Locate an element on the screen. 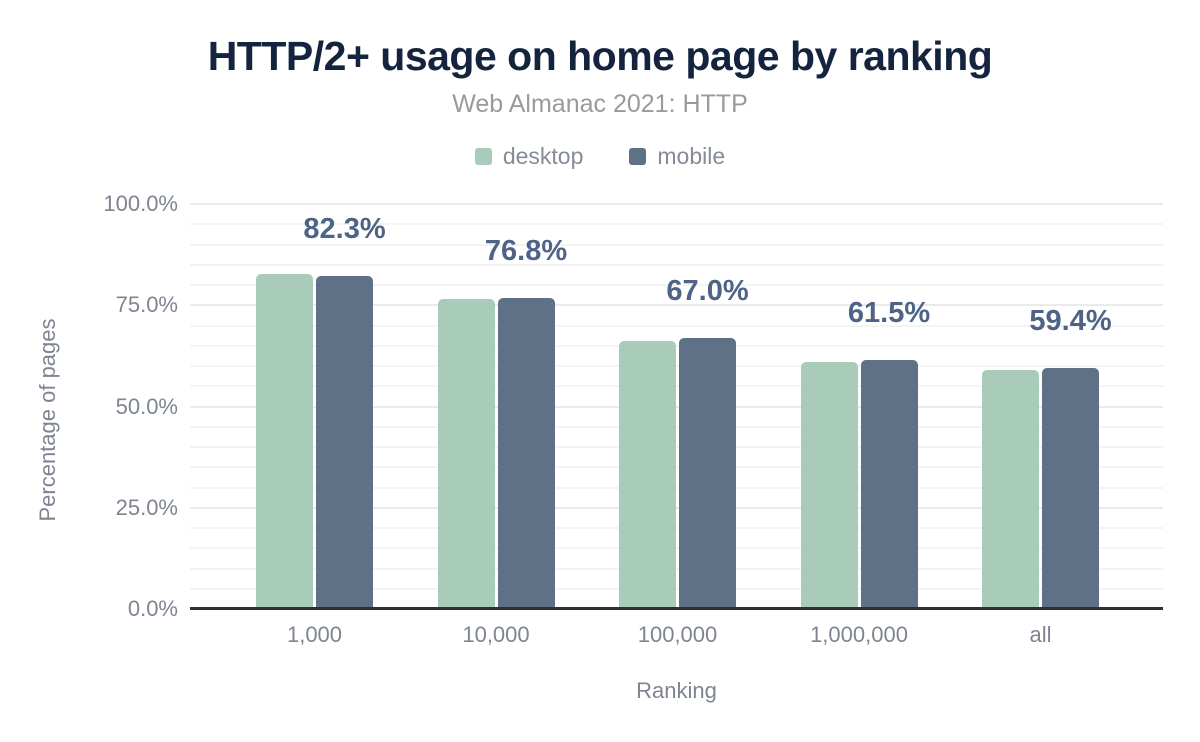 This screenshot has height=742, width=1200. value-label-10000: 76.8% is located at coordinates (526, 250).